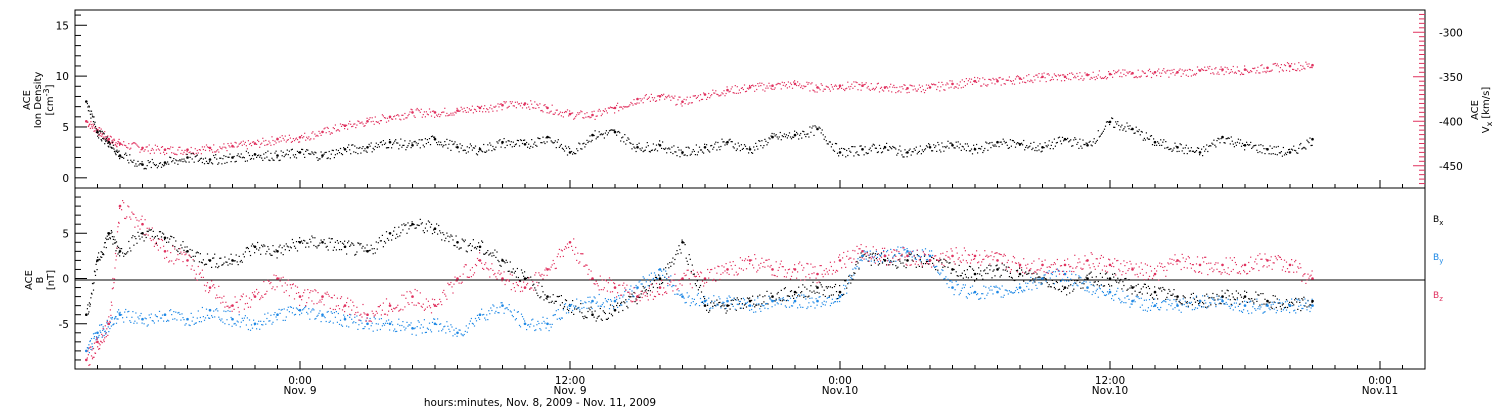 This screenshot has height=410, width=1500. Describe the element at coordinates (660, 96) in the screenshot. I see `vx-series-point` at that location.